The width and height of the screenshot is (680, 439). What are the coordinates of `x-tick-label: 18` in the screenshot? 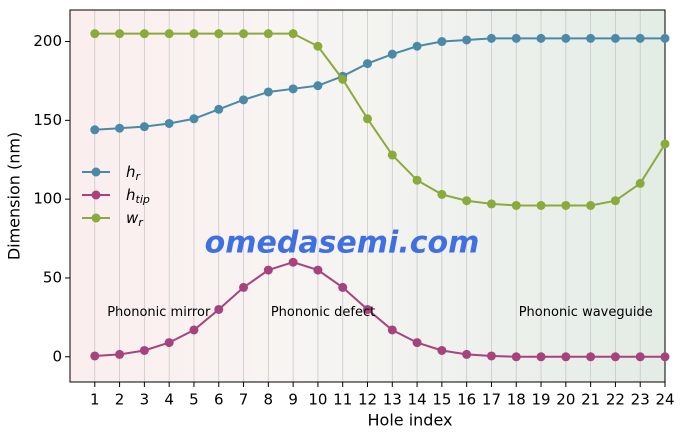 It's located at (516, 400).